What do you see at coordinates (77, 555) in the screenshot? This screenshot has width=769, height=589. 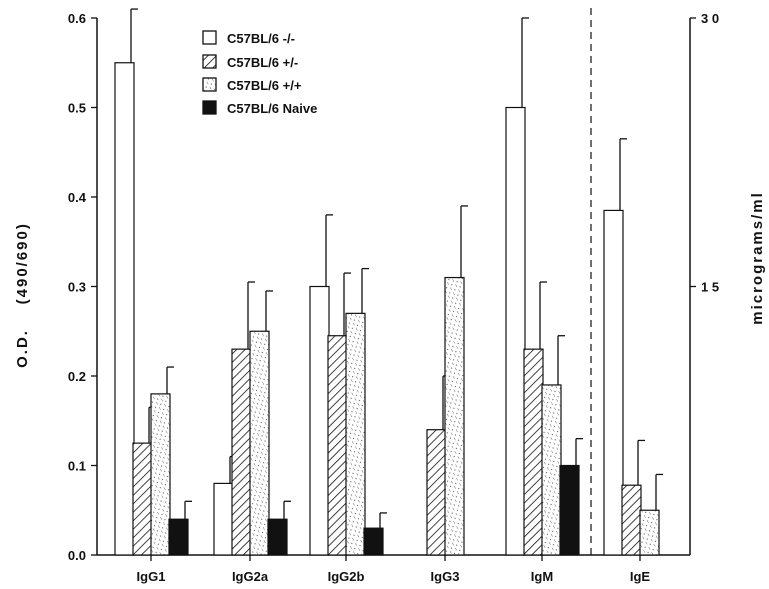 I see `y-tick-label: 0.0` at bounding box center [77, 555].